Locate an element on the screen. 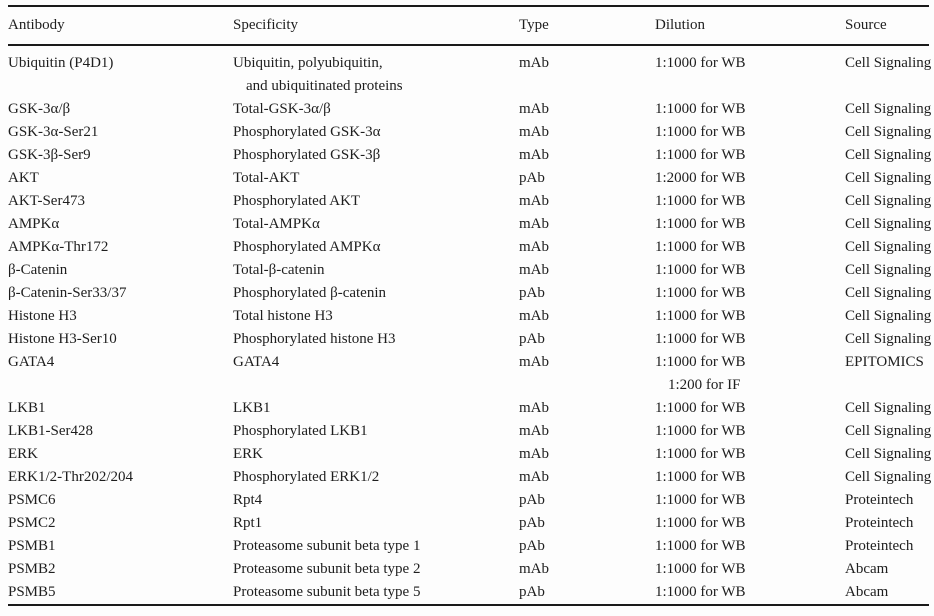  cell-antibody: AMPKα is located at coordinates (34, 224).